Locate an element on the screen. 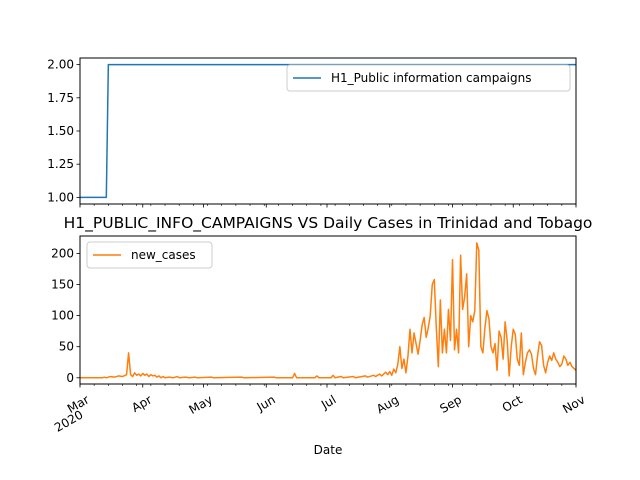 The image size is (640, 480). bottom-legend: new_cases is located at coordinates (149, 255).